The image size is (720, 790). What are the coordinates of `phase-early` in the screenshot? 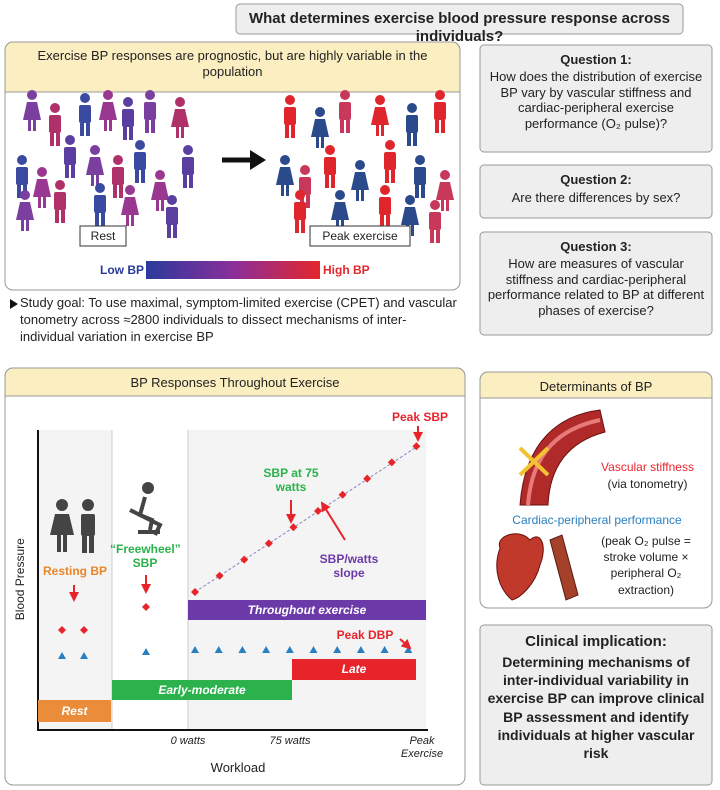 It's located at (202, 690).